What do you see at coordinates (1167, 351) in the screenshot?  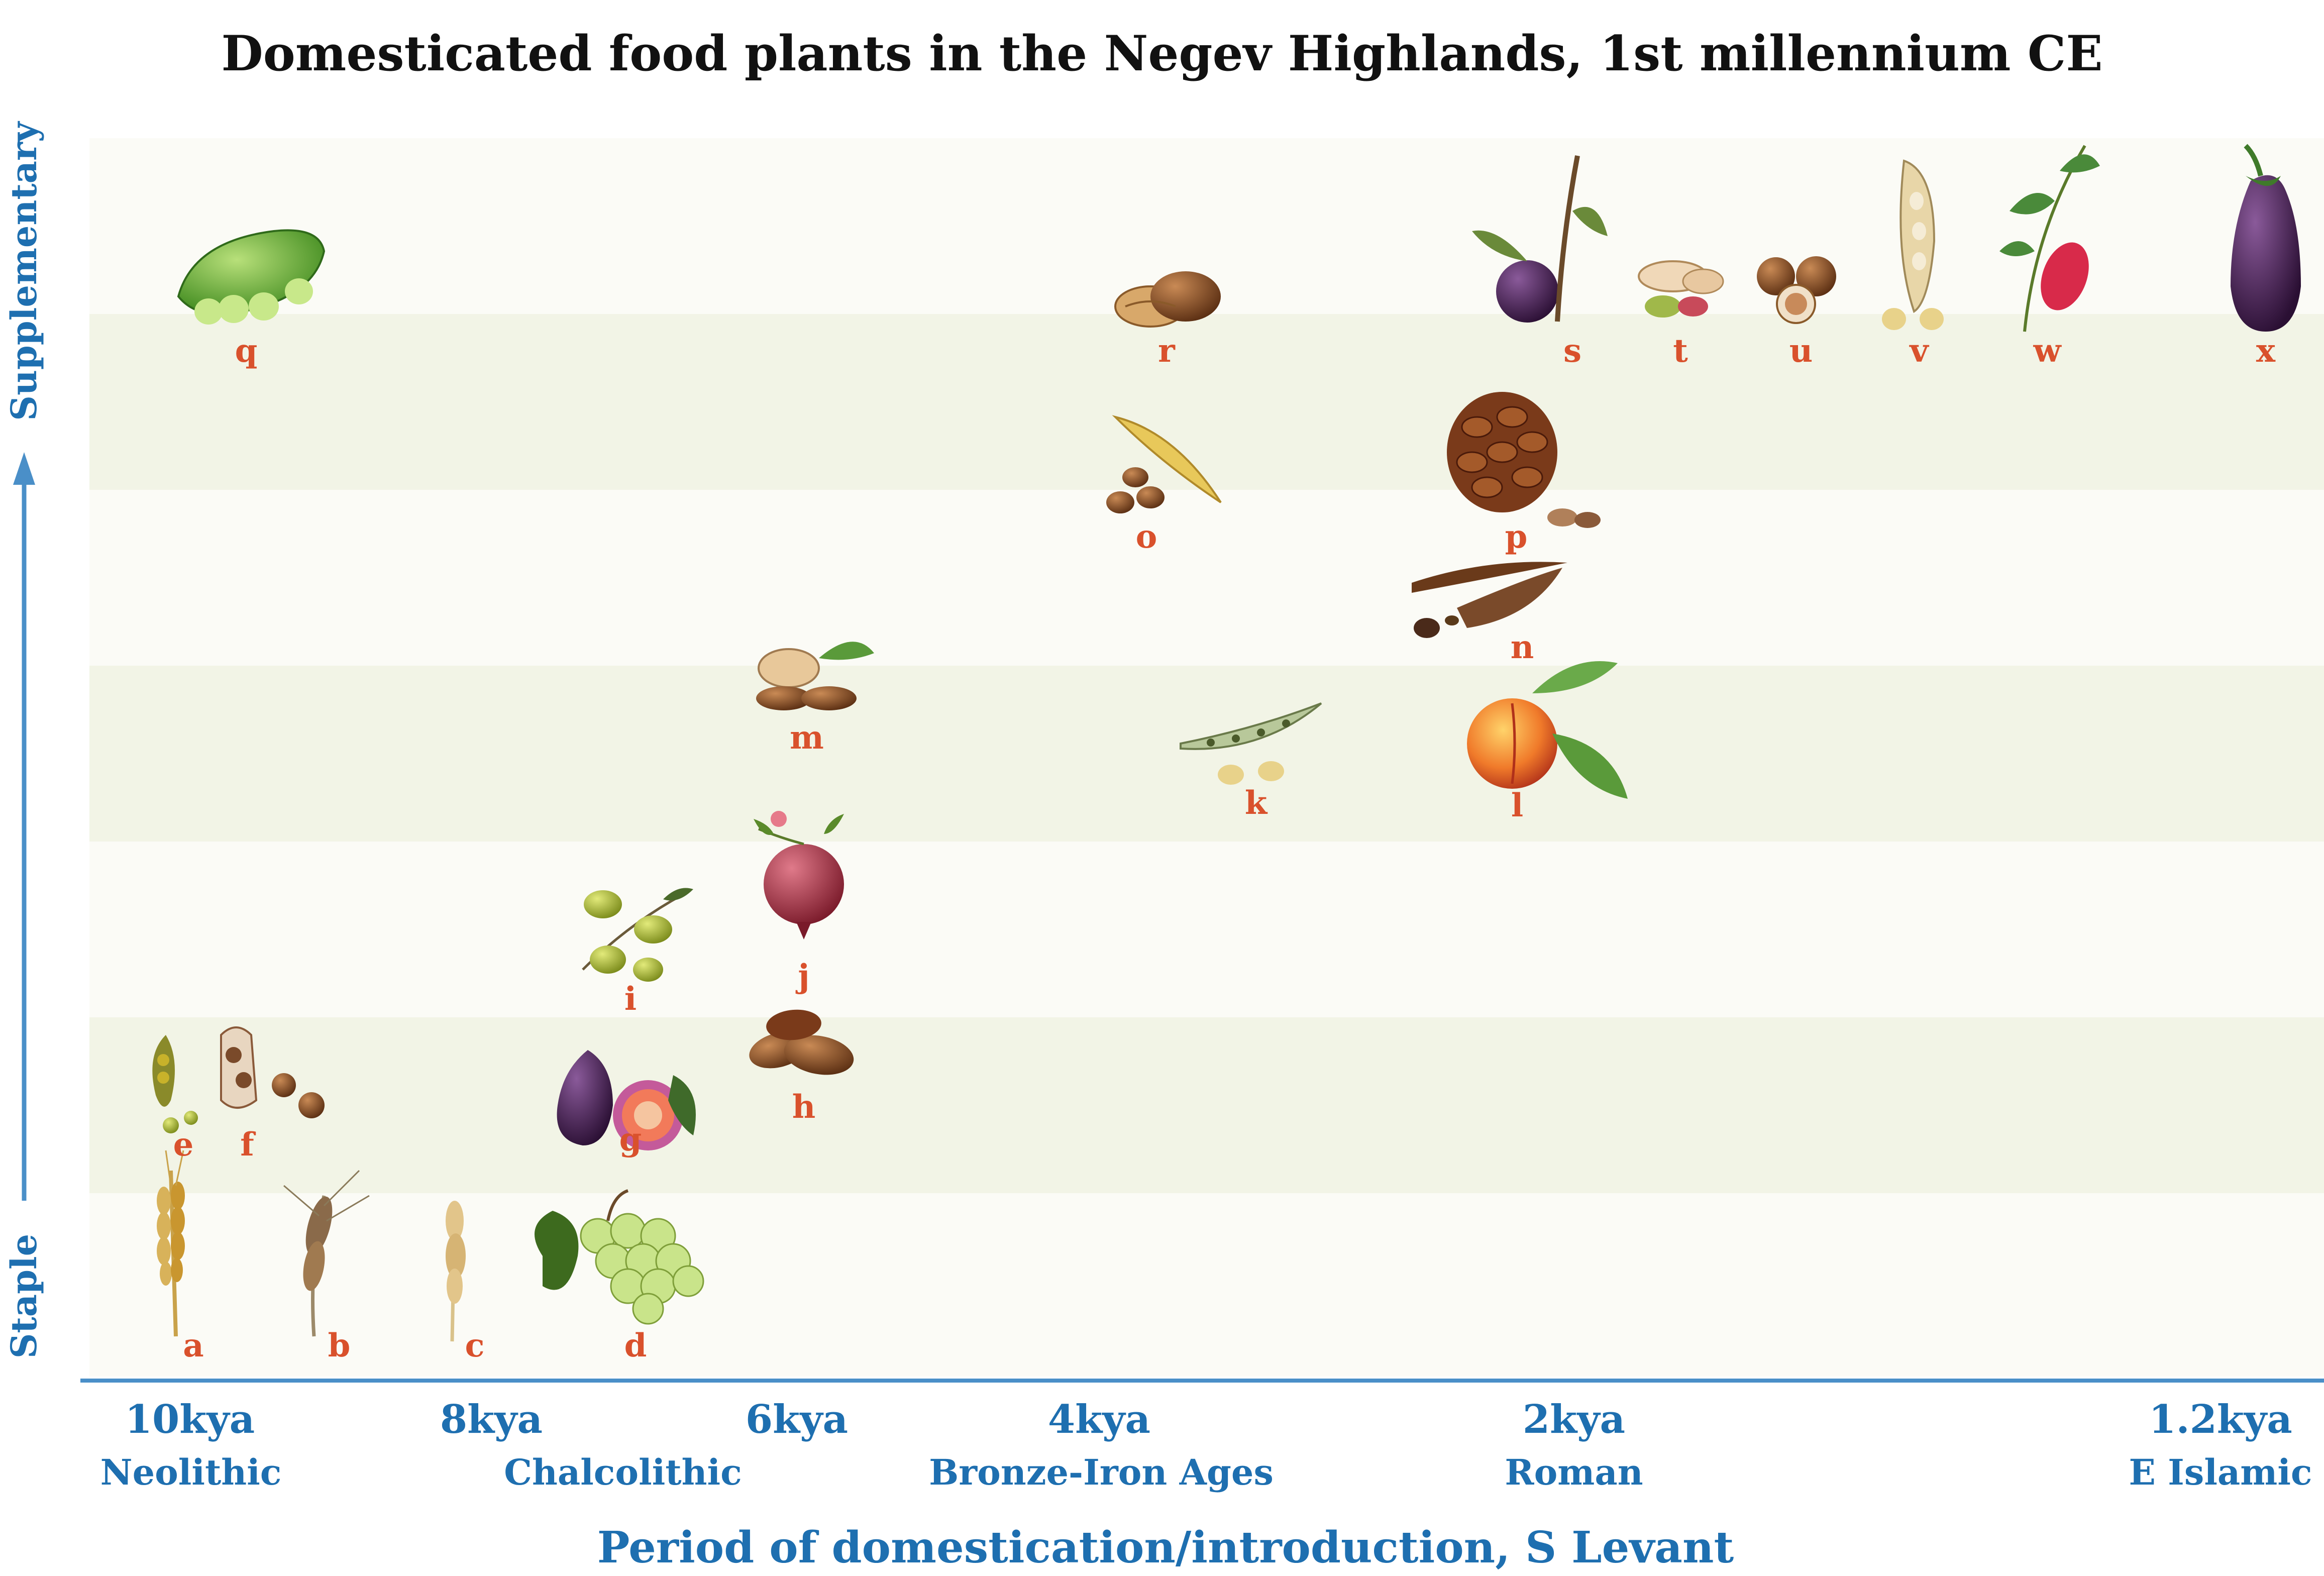 I see `plant-label-r: r` at bounding box center [1167, 351].